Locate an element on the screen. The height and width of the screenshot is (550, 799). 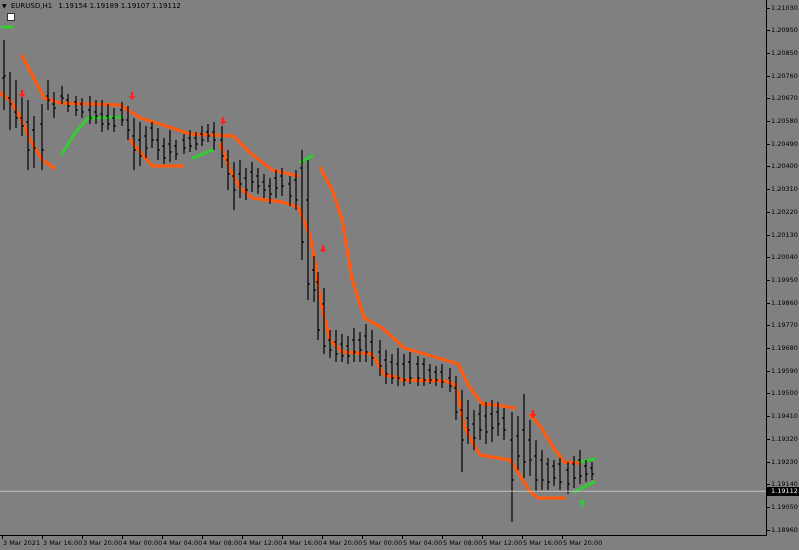
time-label: 5 Mar 12:00 is located at coordinates (503, 543).